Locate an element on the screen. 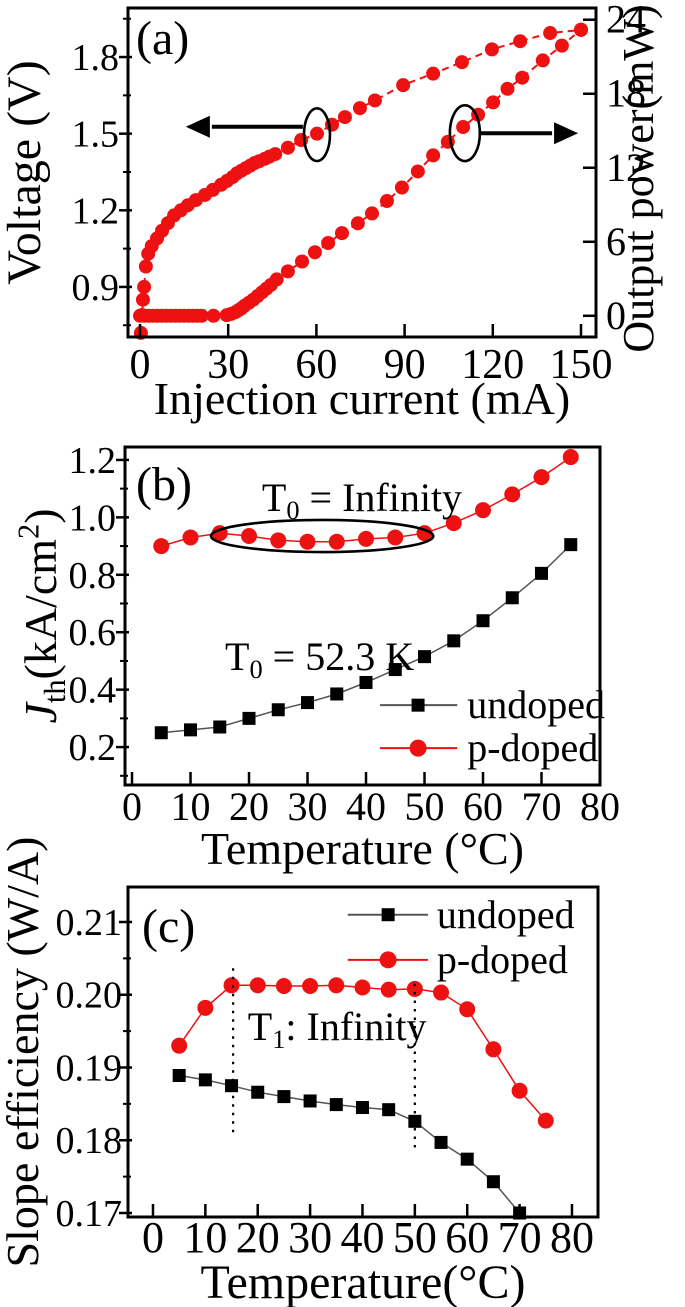 This screenshot has width=685, height=1307. y-tick-label: 0.4 is located at coordinates (93, 691).